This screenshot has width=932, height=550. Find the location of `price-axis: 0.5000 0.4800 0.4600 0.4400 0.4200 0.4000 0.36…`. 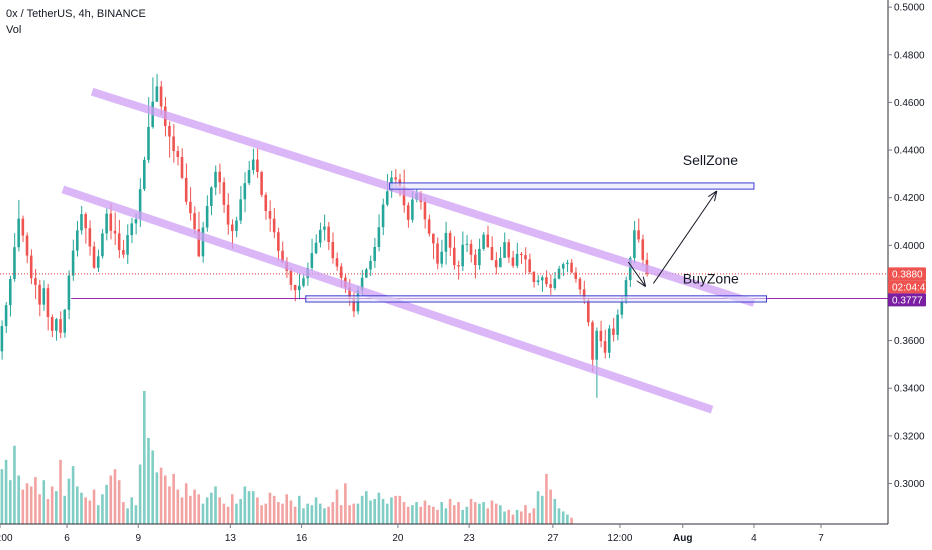

price-axis: 0.5000 0.4800 0.4600 0.4400 0.4200 0.4000 0.36… is located at coordinates (909, 275).